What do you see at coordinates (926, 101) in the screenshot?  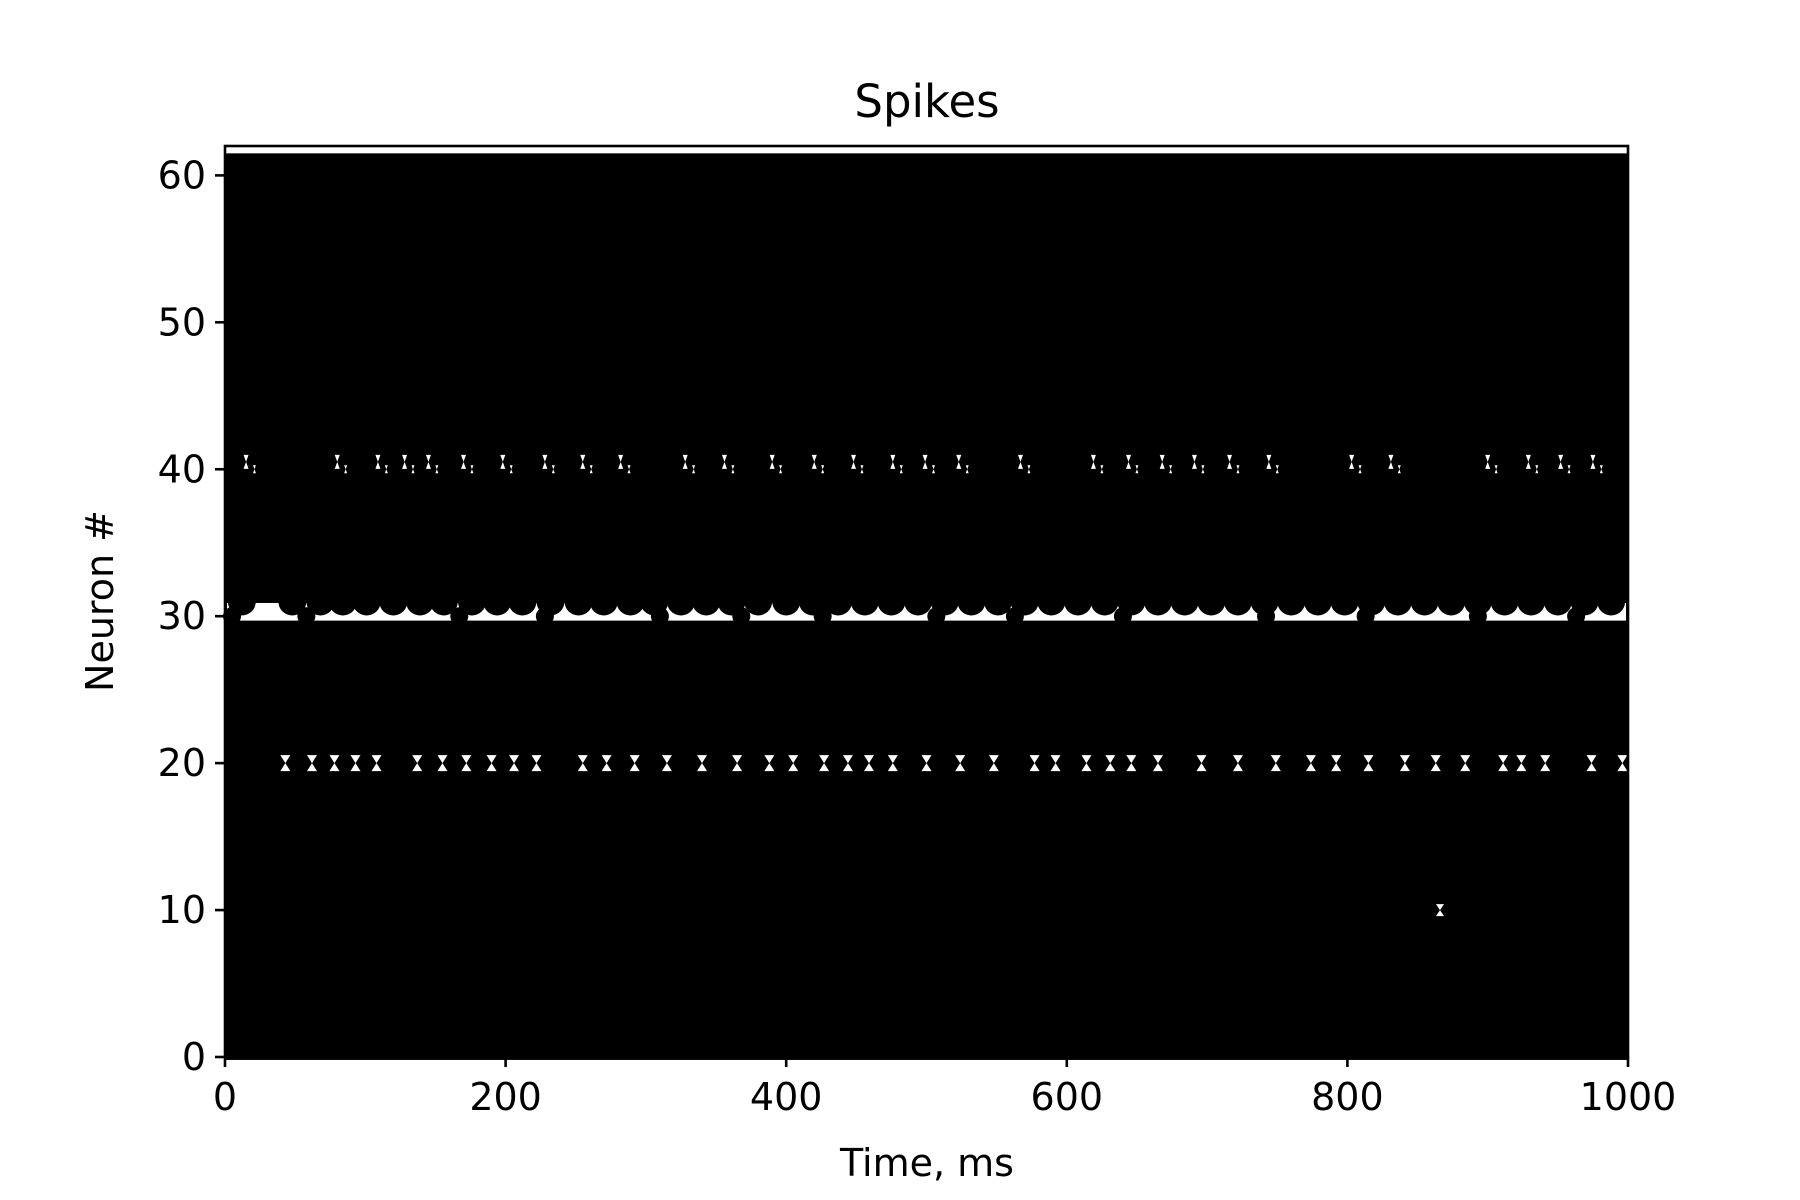 I see `chart-title: Spikes` at bounding box center [926, 101].